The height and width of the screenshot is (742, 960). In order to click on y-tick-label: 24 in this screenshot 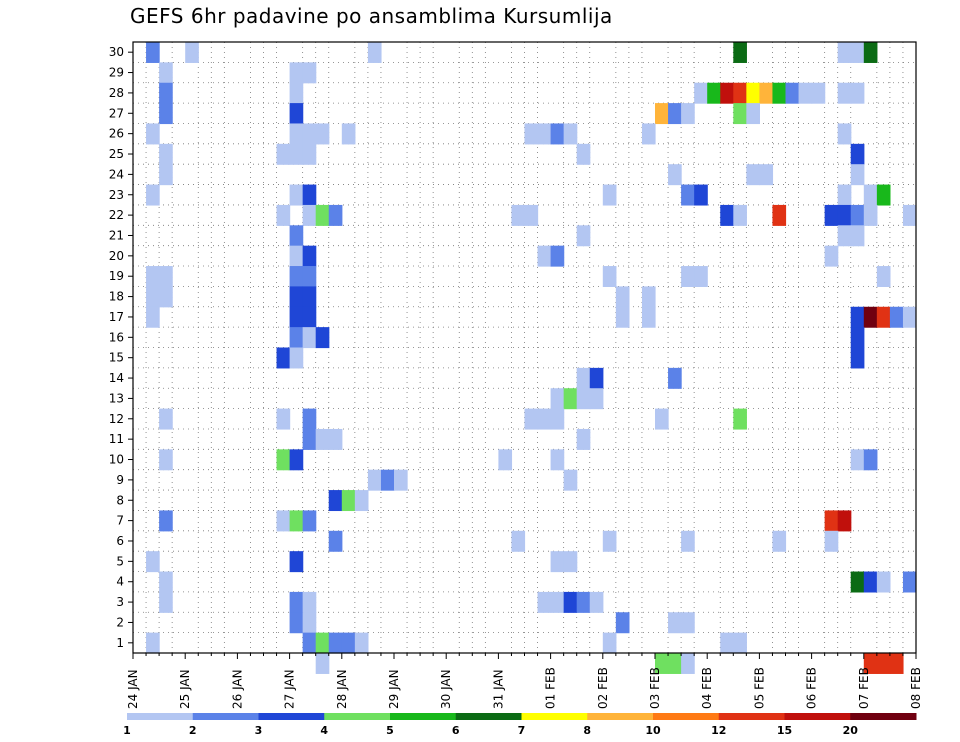, I will do `click(116, 174)`.